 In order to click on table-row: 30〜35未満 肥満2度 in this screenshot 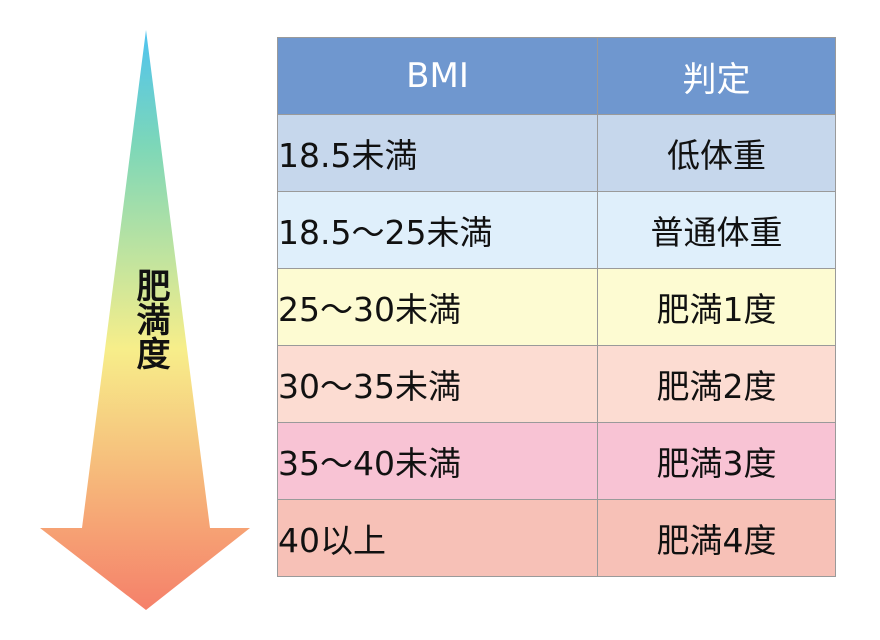, I will do `click(556, 384)`.